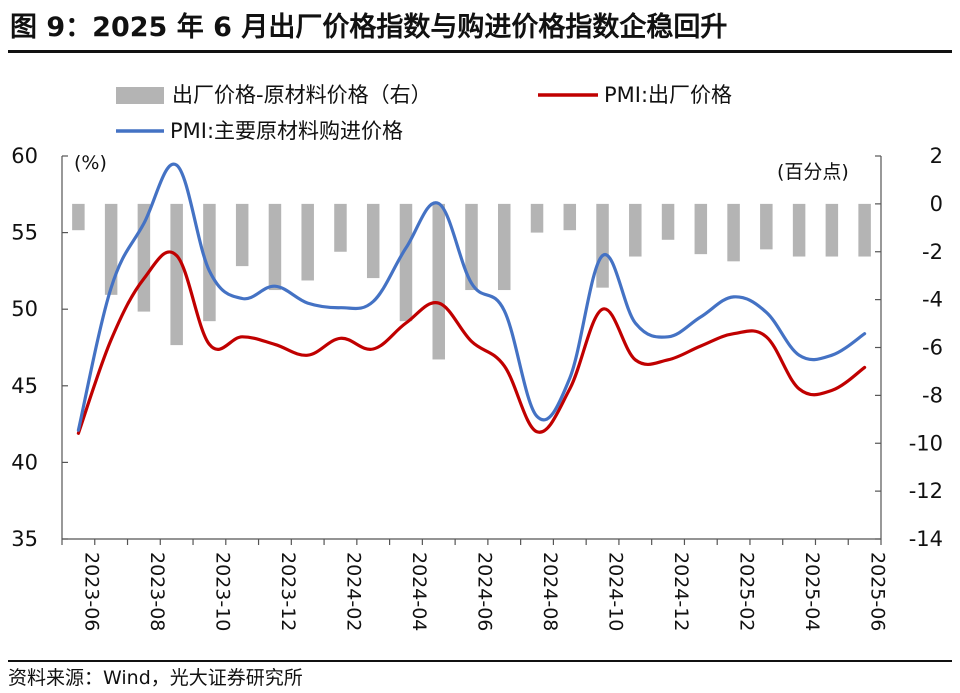  I want to click on right-tick-label: -2, so click(932, 252).